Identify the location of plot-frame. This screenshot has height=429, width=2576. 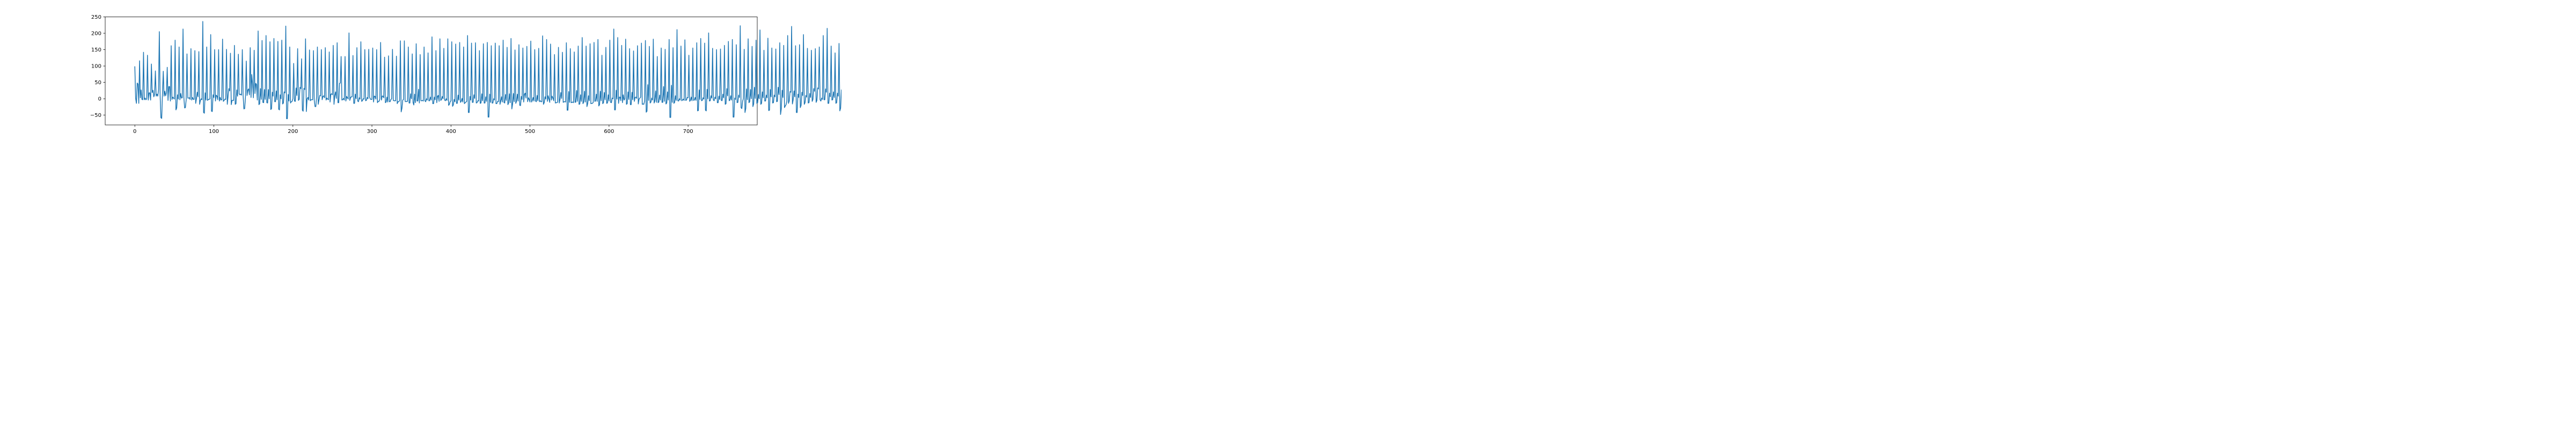
(431, 71).